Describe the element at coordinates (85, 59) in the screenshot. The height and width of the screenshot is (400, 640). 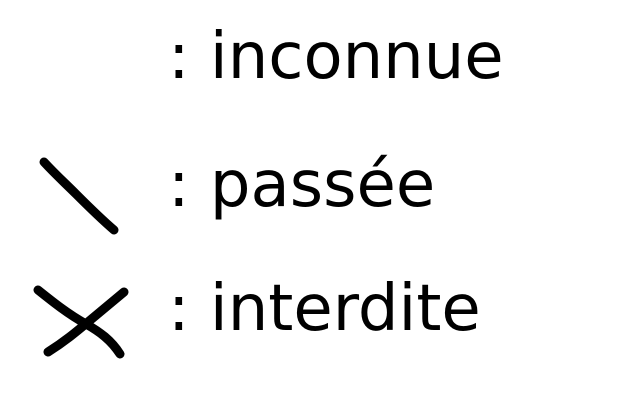
I see `empty-symbol` at that location.